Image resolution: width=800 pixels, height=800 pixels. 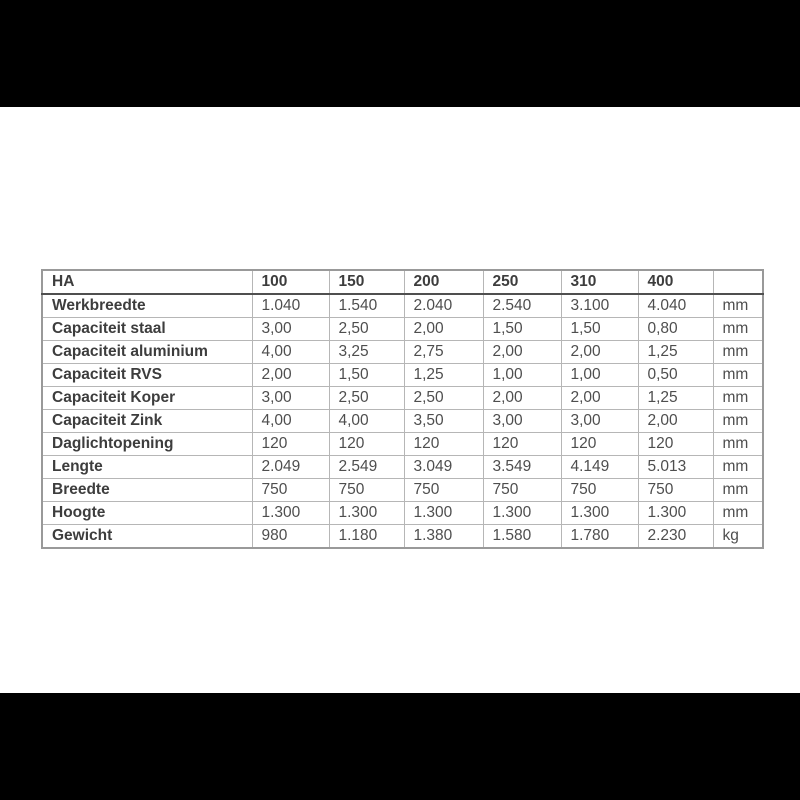 What do you see at coordinates (366, 352) in the screenshot?
I see `value-cell: 3,25` at bounding box center [366, 352].